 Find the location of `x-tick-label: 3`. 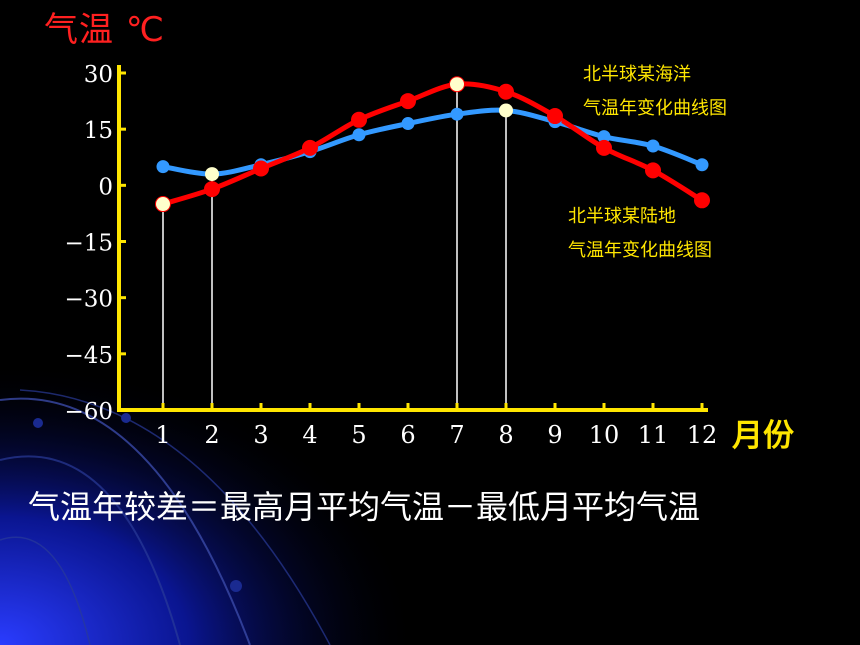

x-tick-label: 3 is located at coordinates (260, 435).